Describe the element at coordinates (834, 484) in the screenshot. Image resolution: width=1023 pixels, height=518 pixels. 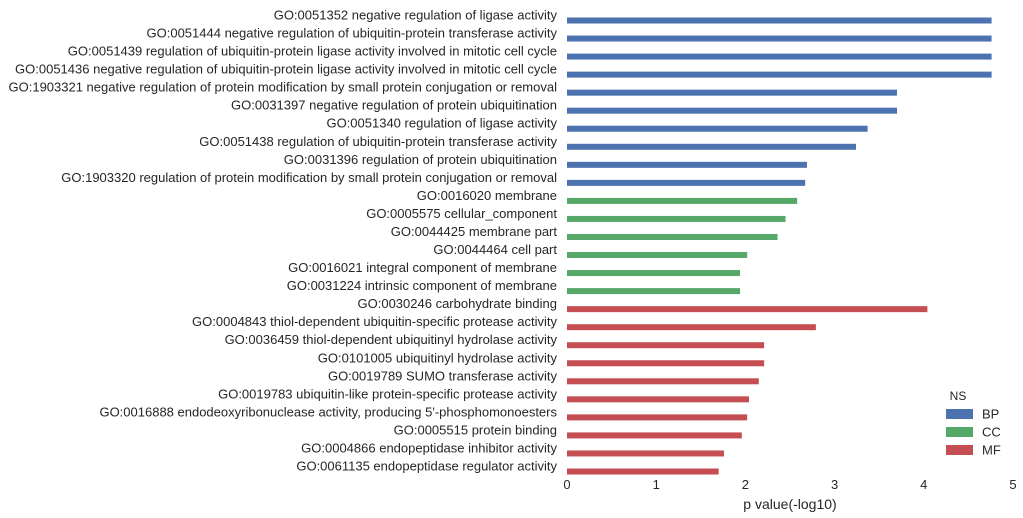
I see `x-tick-label: 3` at that location.